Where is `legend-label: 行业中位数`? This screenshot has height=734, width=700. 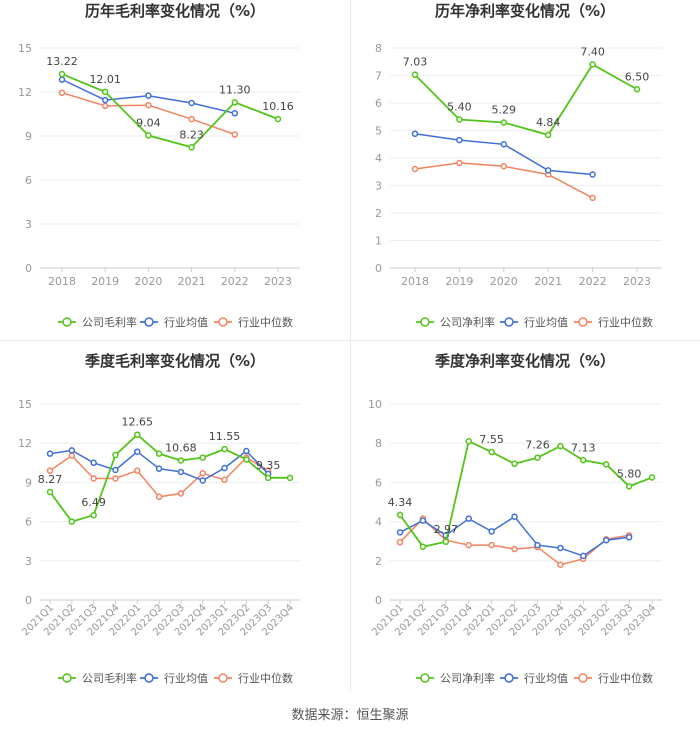
legend-label: 行业中位数 is located at coordinates (265, 678).